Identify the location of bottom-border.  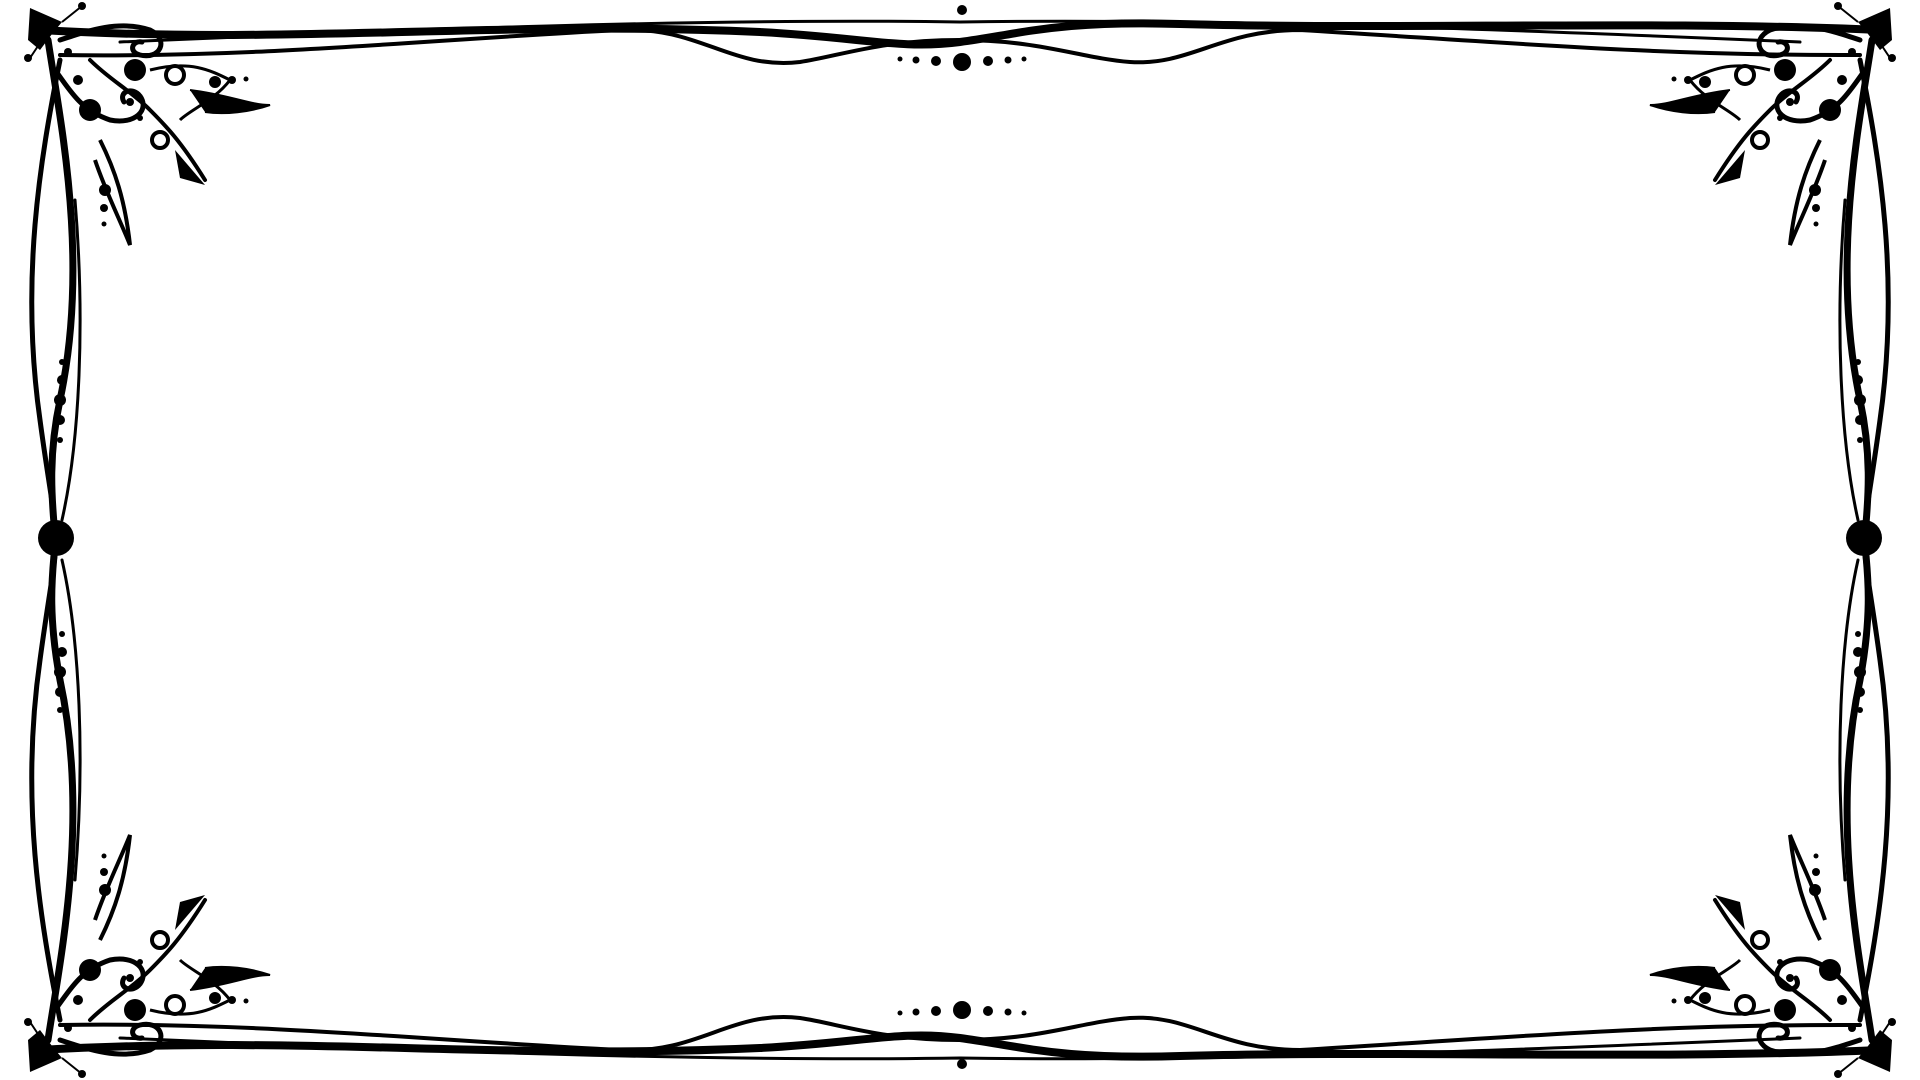
(960, 1038).